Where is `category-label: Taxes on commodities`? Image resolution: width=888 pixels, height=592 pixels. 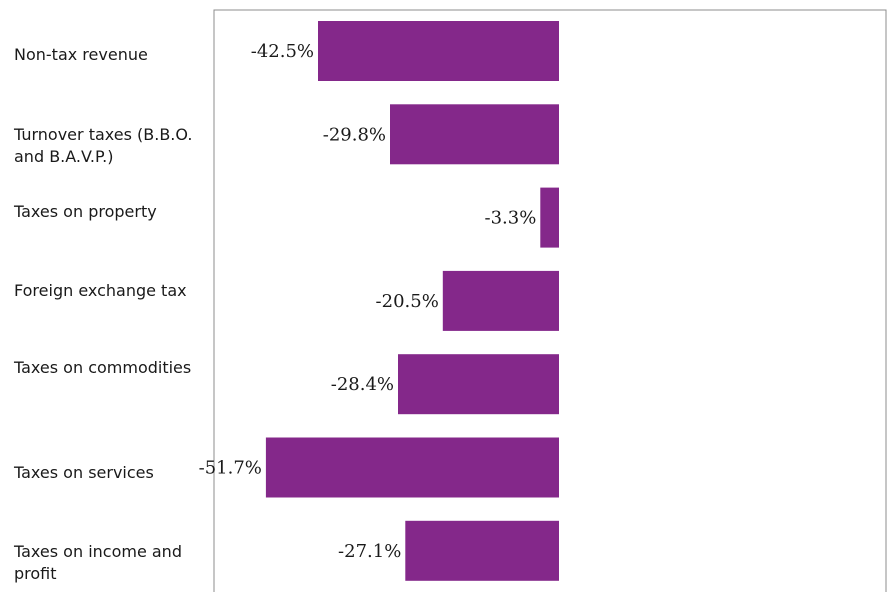 category-label: Taxes on commodities is located at coordinates (103, 367).